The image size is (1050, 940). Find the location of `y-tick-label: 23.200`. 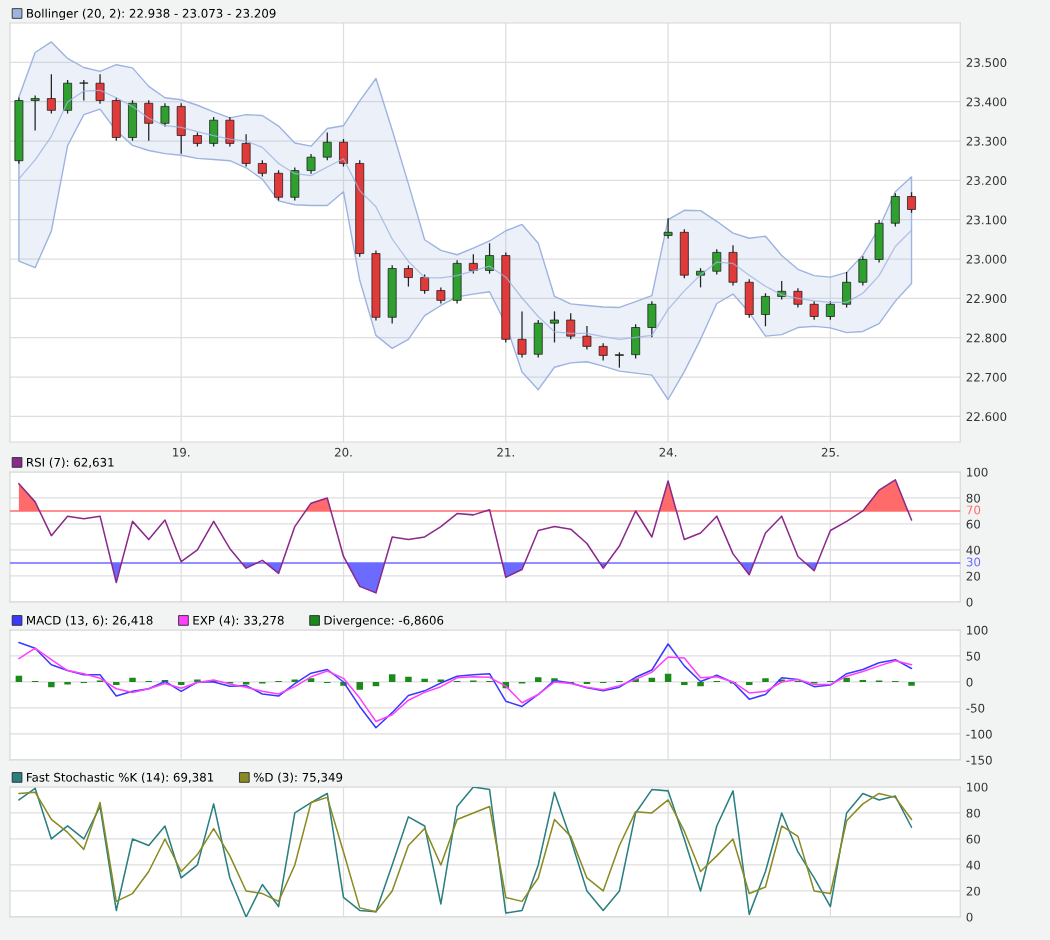

y-tick-label: 23.200 is located at coordinates (986, 181).